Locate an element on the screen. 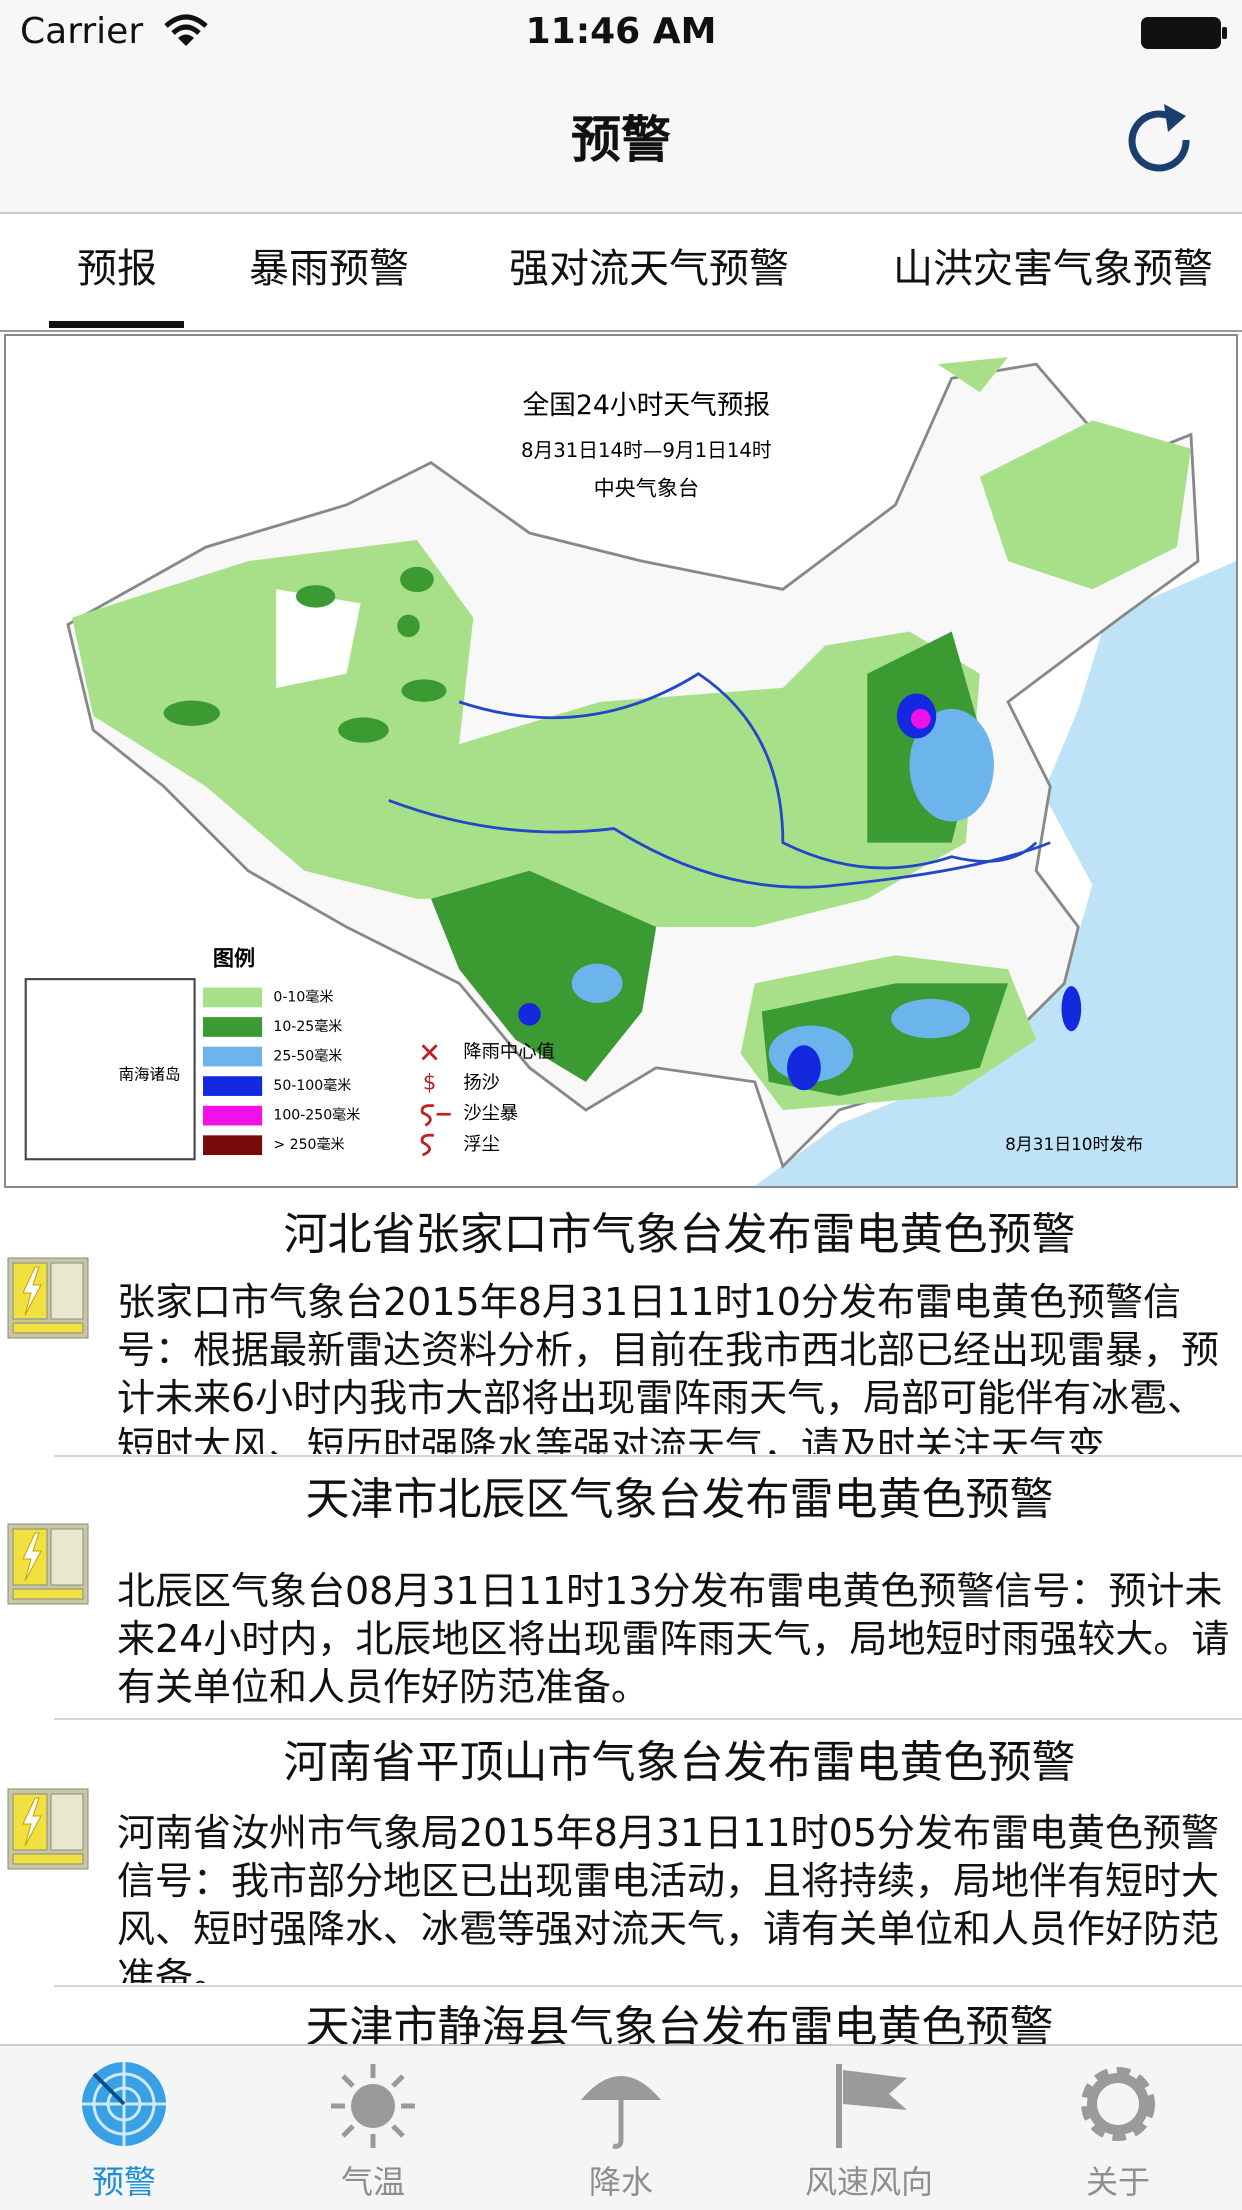  divider is located at coordinates (621, 331).